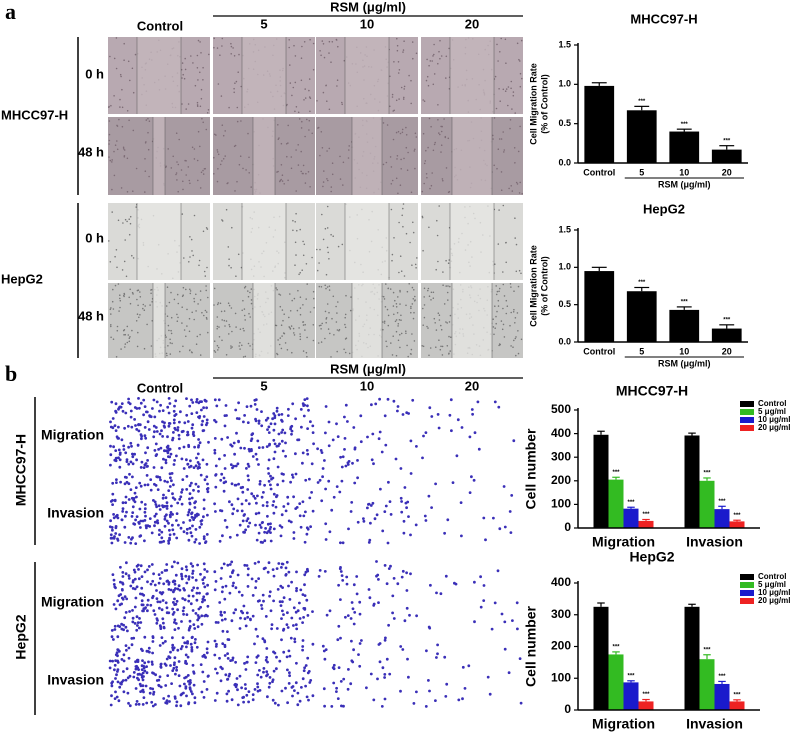 This screenshot has height=735, width=797. I want to click on y-tick-label: 1.5, so click(564, 44).